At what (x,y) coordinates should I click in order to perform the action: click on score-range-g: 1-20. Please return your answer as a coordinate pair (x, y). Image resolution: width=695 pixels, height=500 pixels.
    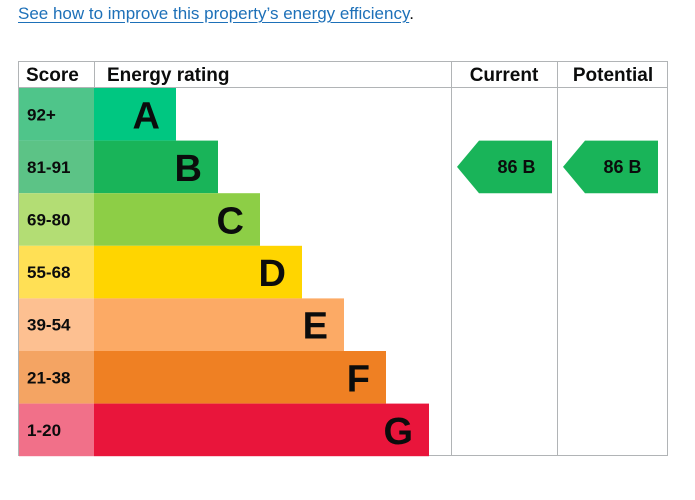
    Looking at the image, I should click on (44, 430).